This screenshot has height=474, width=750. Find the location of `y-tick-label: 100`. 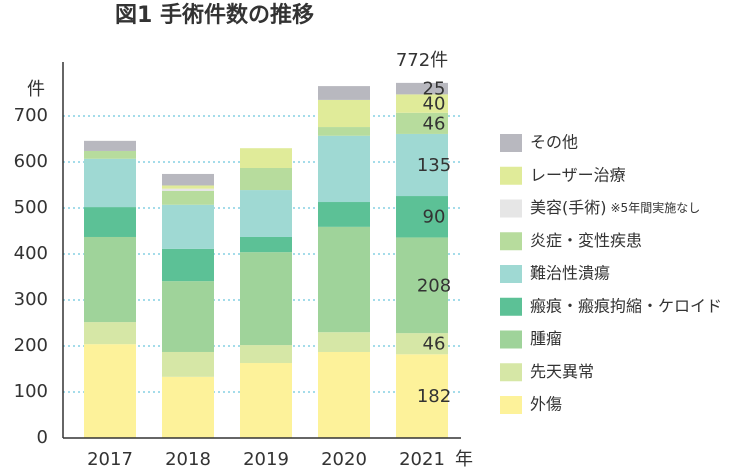

y-tick-label: 100 is located at coordinates (31, 391).